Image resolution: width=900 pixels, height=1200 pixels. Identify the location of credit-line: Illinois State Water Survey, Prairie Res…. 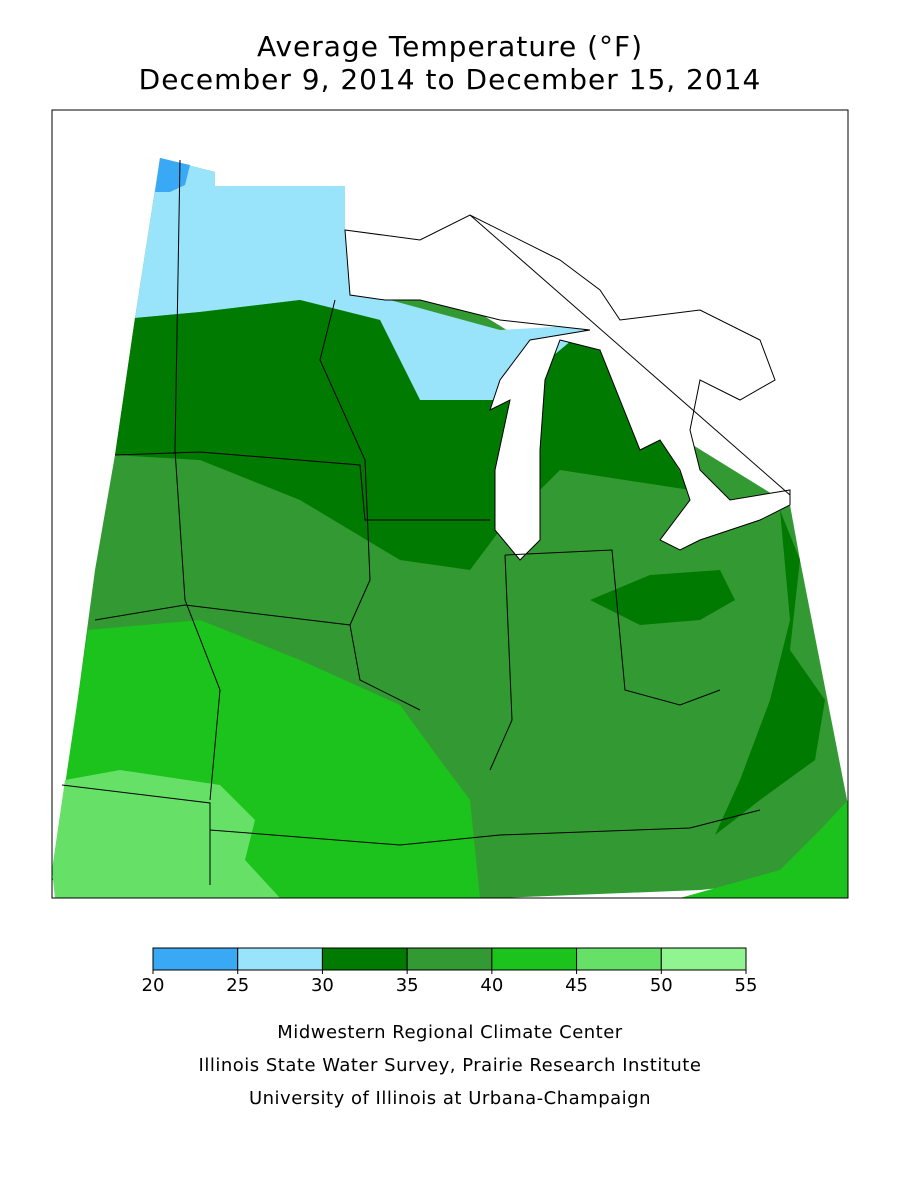
(450, 1065).